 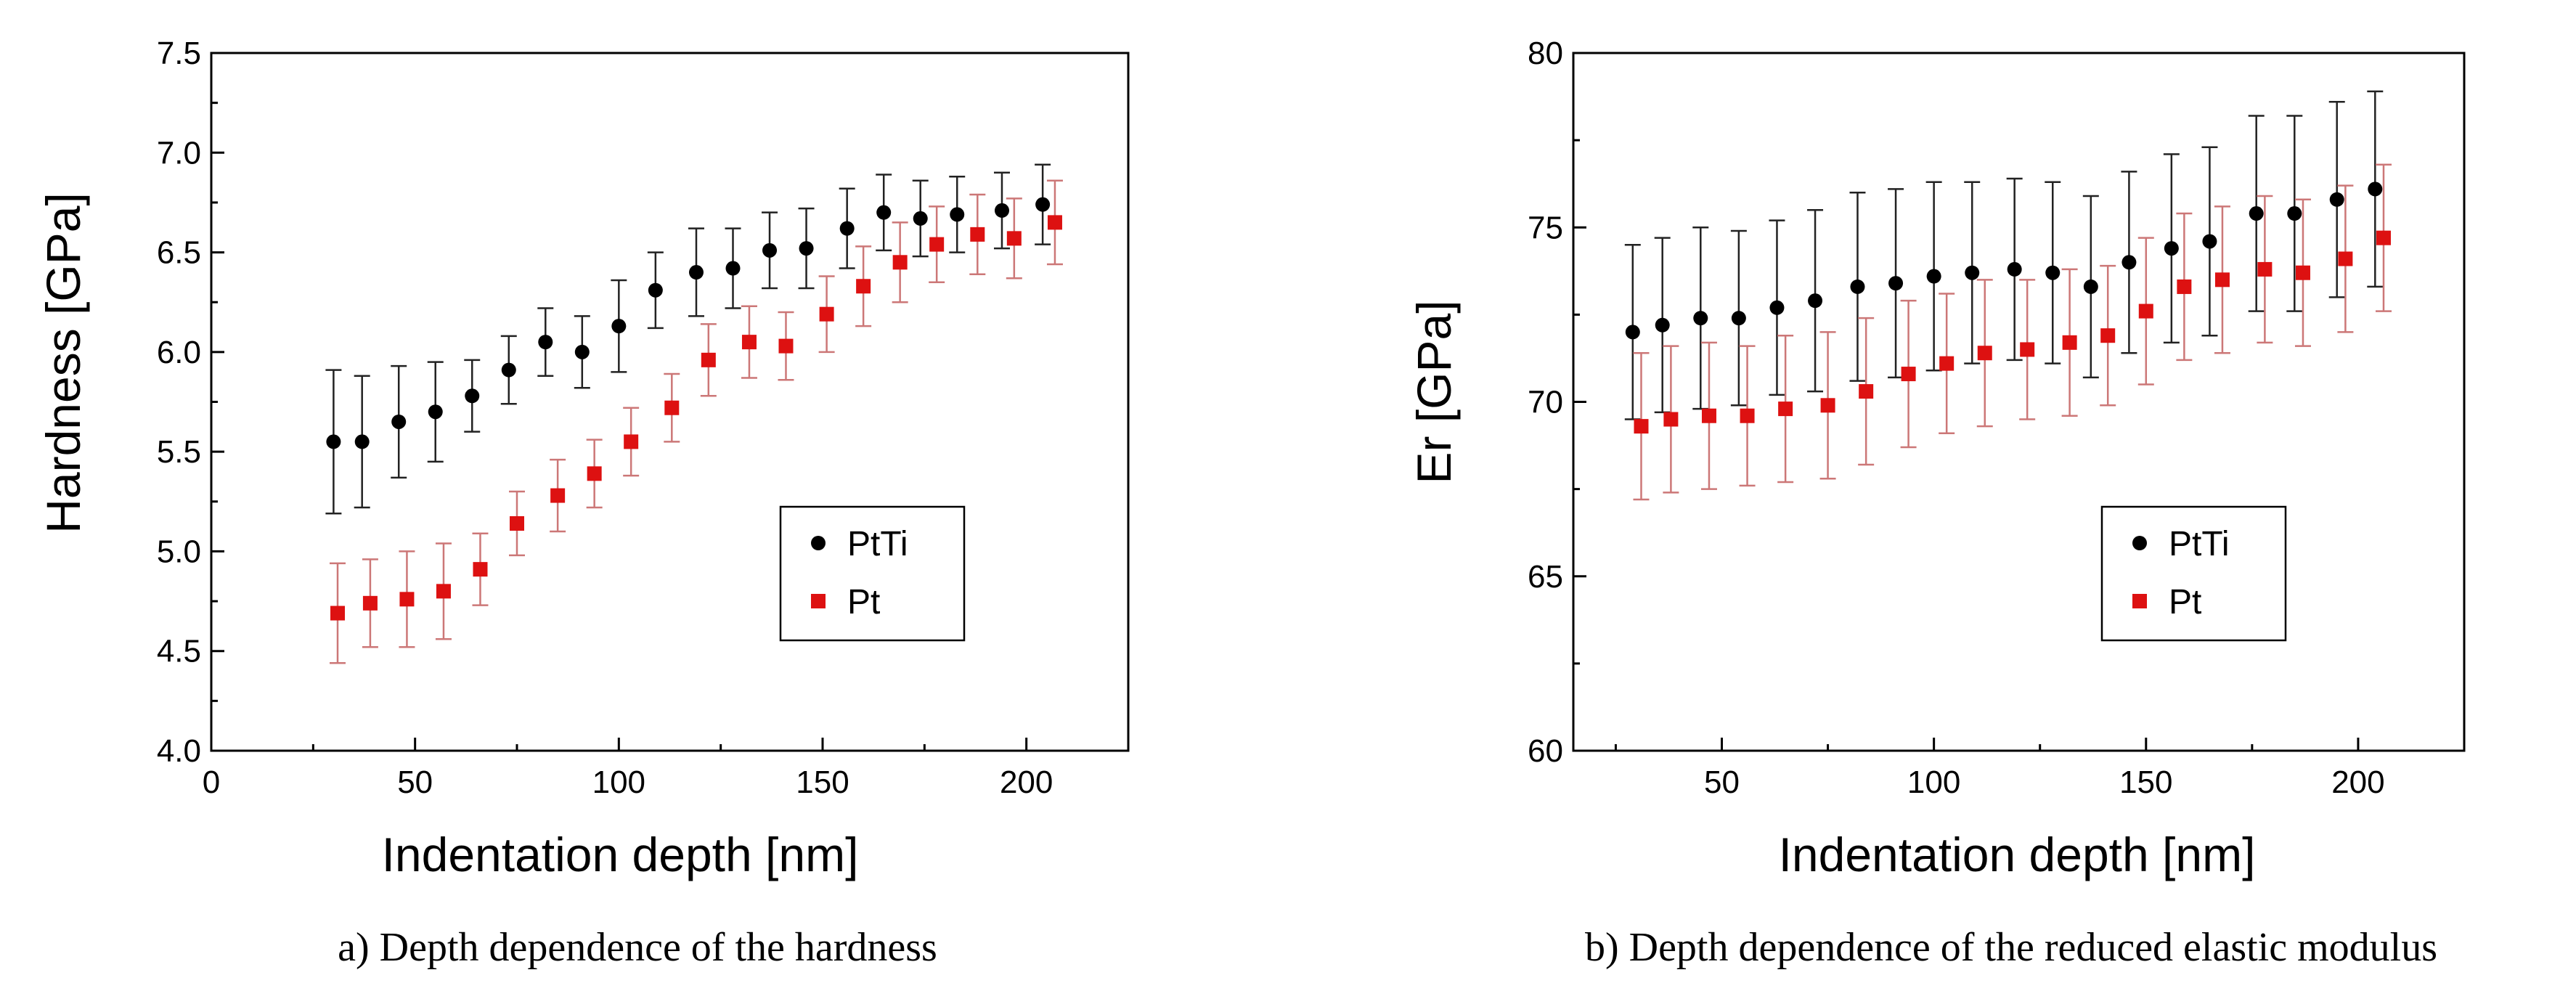 I want to click on hardness-y-tick-label: 6.0, so click(x=179, y=352).